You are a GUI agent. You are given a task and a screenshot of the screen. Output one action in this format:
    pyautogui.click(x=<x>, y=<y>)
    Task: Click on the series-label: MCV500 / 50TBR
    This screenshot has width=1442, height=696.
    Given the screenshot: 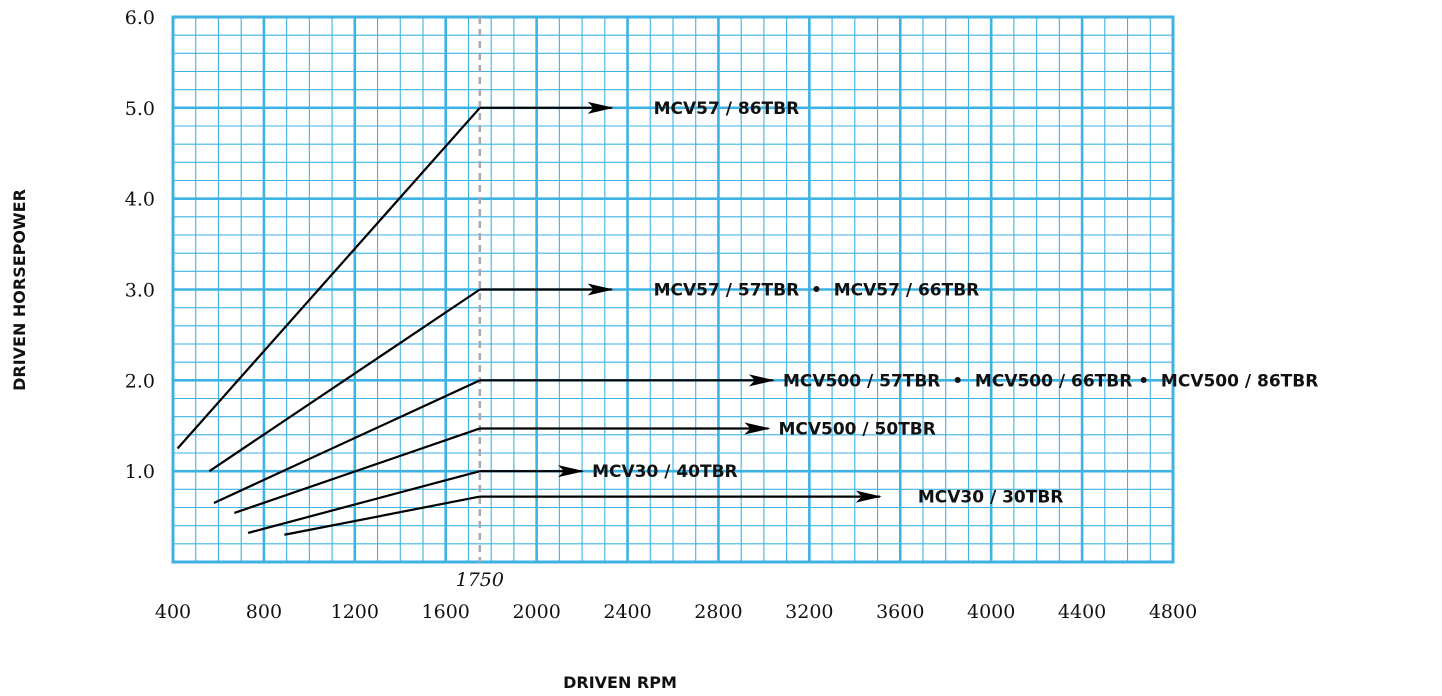 What is the action you would take?
    pyautogui.click(x=856, y=429)
    